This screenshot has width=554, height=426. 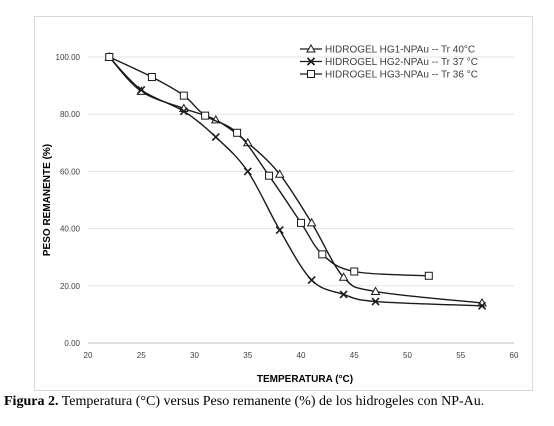 I want to click on y-tick-label: 0.00, so click(x=72, y=343).